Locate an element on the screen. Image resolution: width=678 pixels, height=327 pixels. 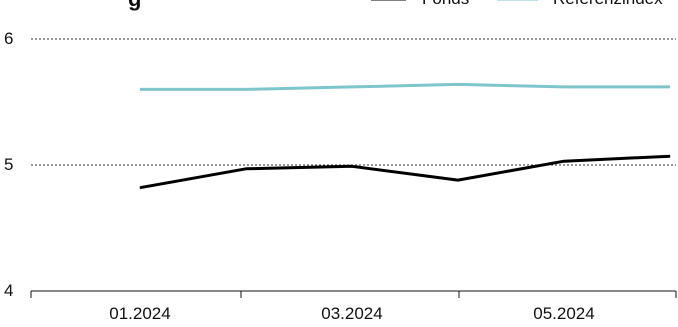
x-axis: 01.2024 03.2024 05.2024 is located at coordinates (353, 306).